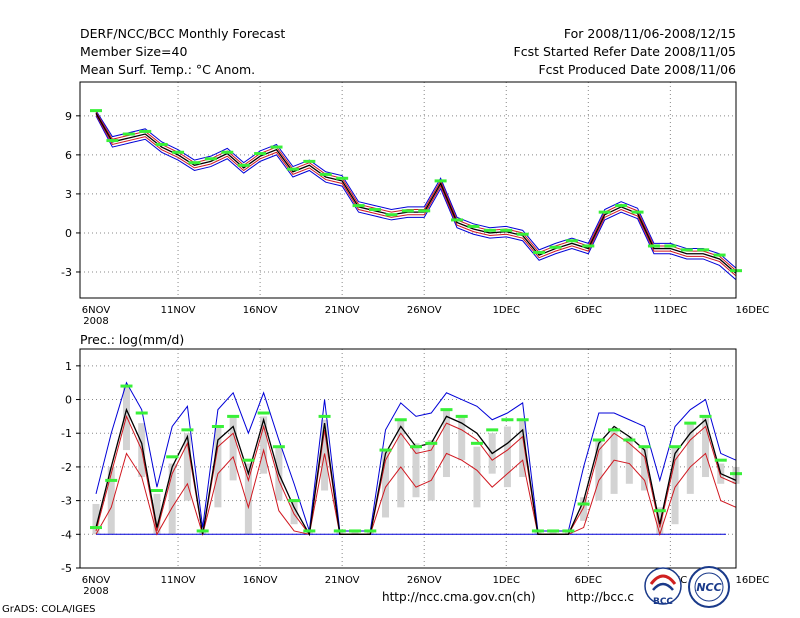 Image resolution: width=800 pixels, height=618 pixels. I want to click on ncc-logo: NCC, so click(709, 587).